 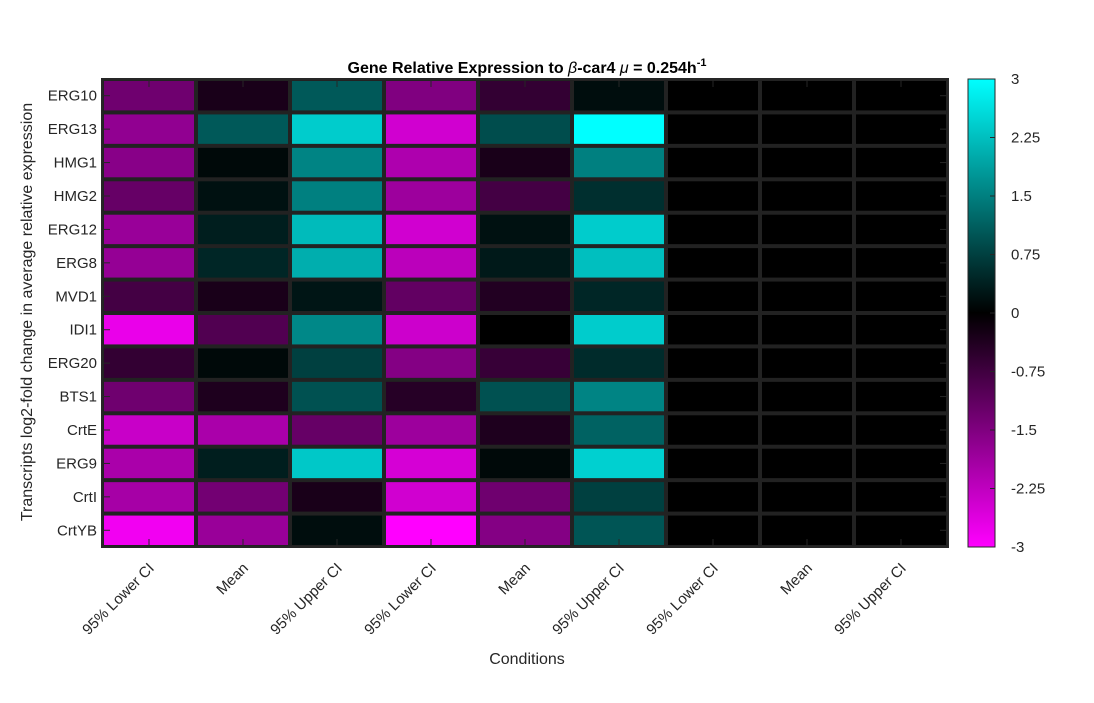 What do you see at coordinates (72, 96) in the screenshot?
I see `y-tick-label: ERG10` at bounding box center [72, 96].